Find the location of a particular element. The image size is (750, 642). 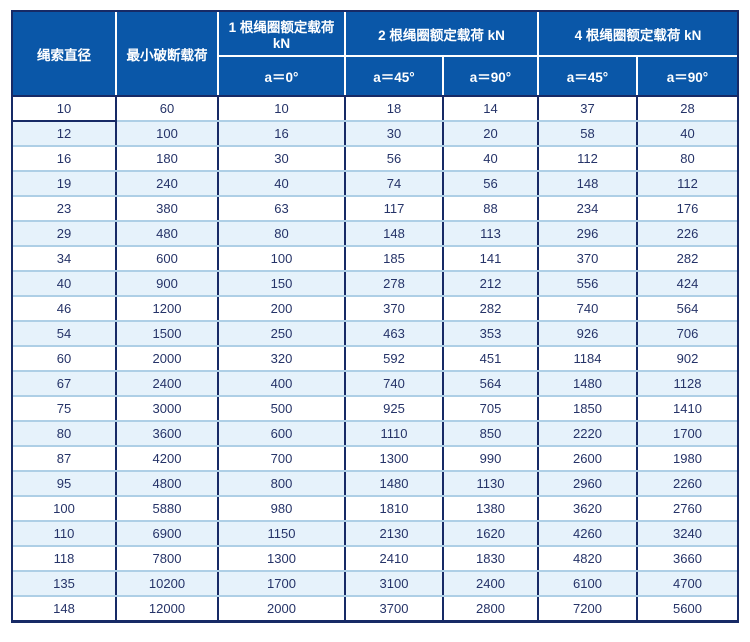

table-row: 29 480 80 148 113 296 226 is located at coordinates (375, 234).